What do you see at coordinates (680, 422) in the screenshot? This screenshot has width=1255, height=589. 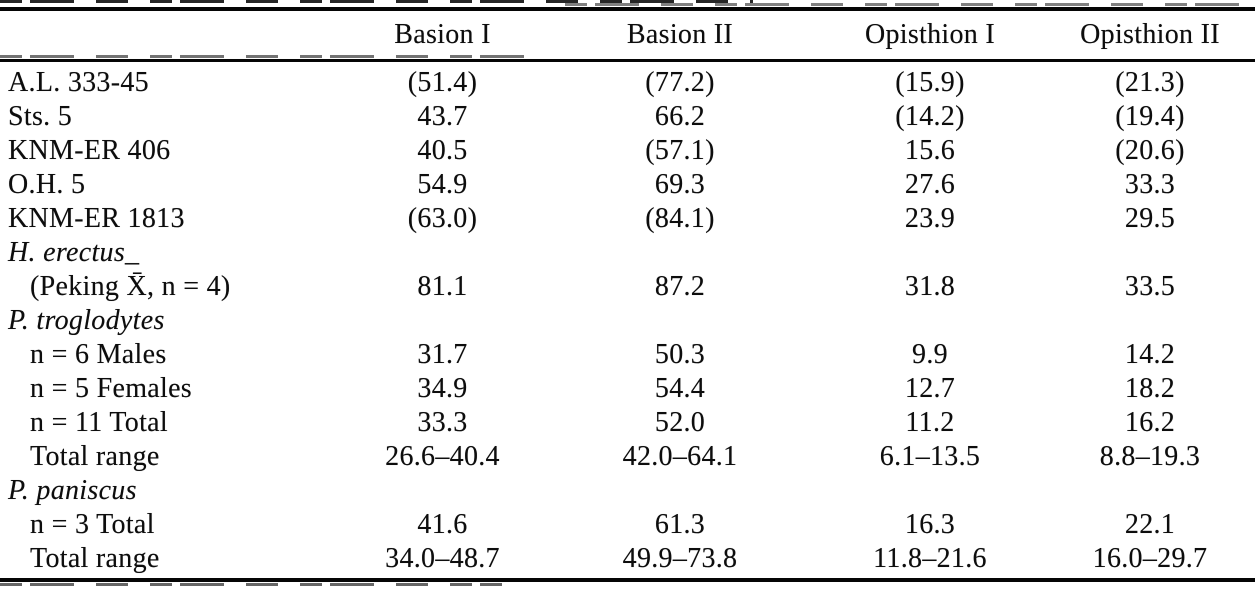 I see `cell-value: 52.0` at bounding box center [680, 422].